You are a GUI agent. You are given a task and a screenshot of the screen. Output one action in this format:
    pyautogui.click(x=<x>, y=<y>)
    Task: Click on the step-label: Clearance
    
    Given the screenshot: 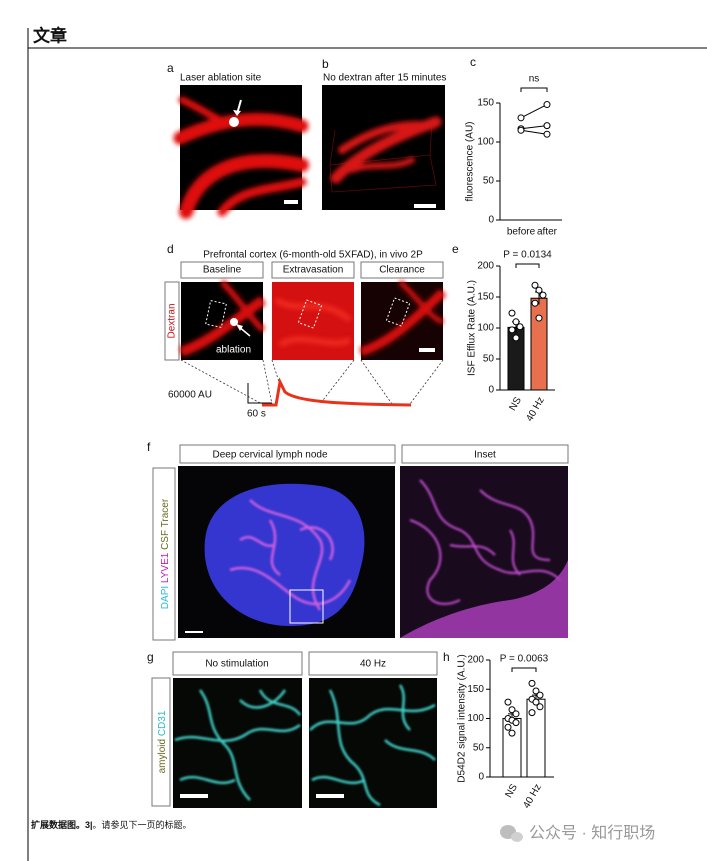 What is the action you would take?
    pyautogui.click(x=402, y=270)
    